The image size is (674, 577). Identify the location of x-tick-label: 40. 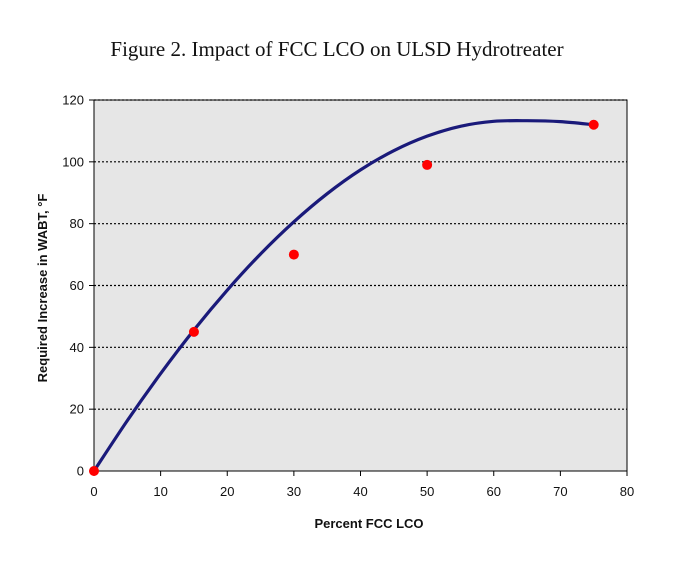
(360, 491).